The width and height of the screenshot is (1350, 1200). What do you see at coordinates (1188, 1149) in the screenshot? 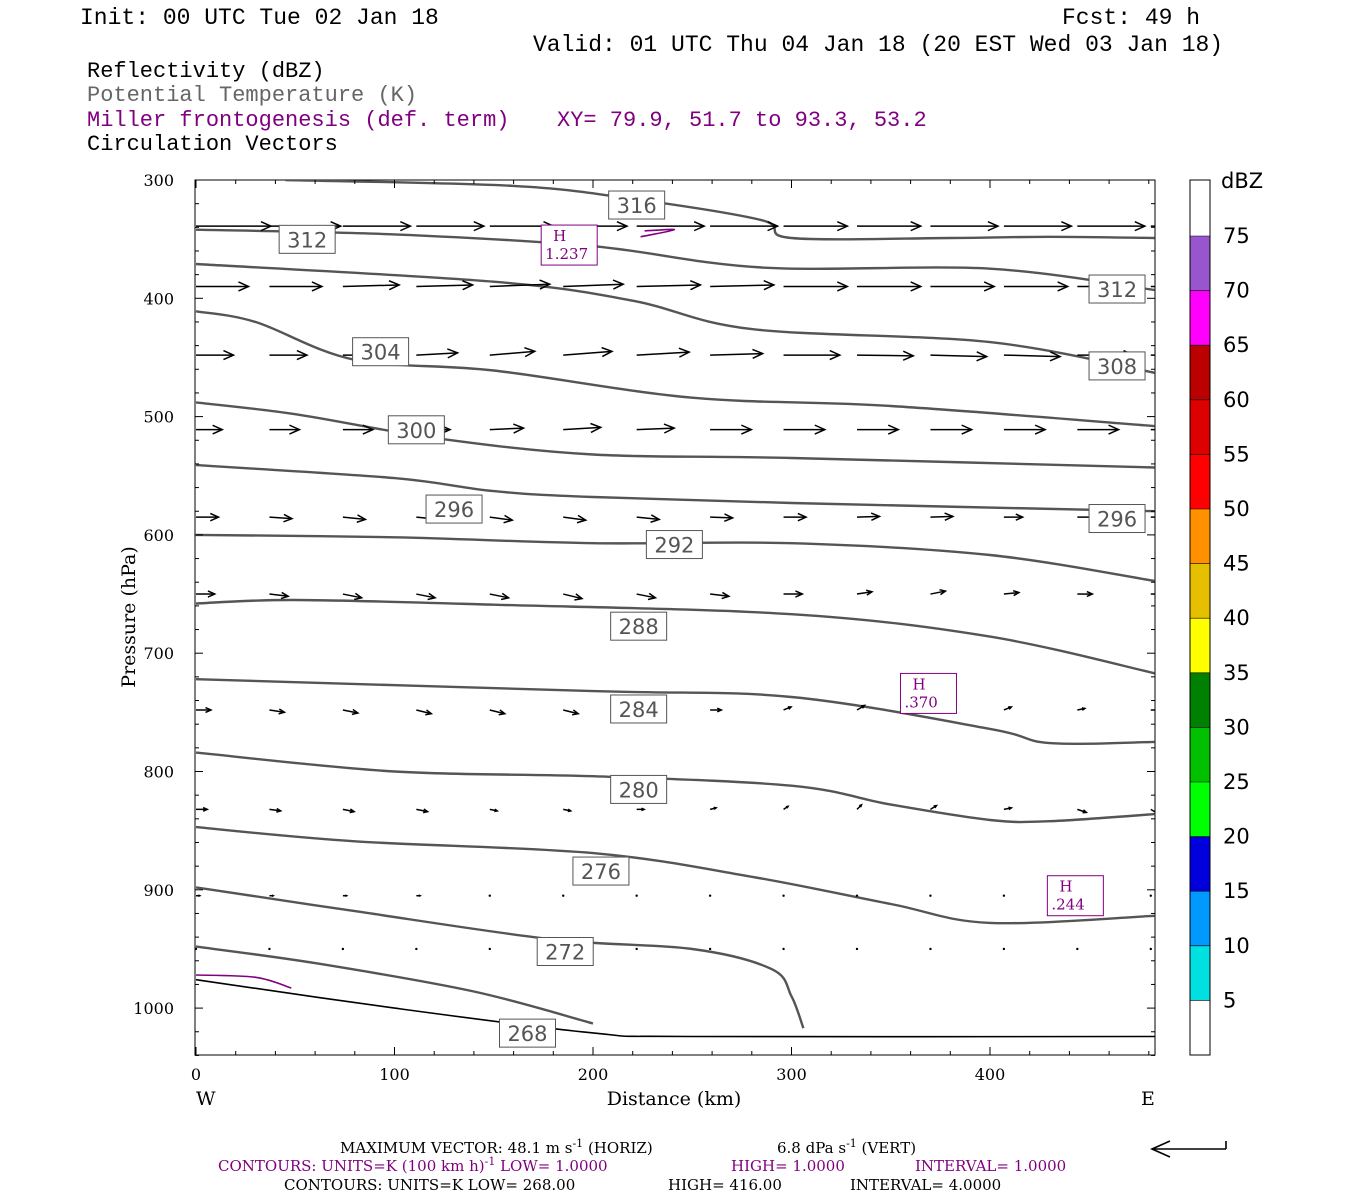
I see `reference-vector-arrow` at bounding box center [1188, 1149].